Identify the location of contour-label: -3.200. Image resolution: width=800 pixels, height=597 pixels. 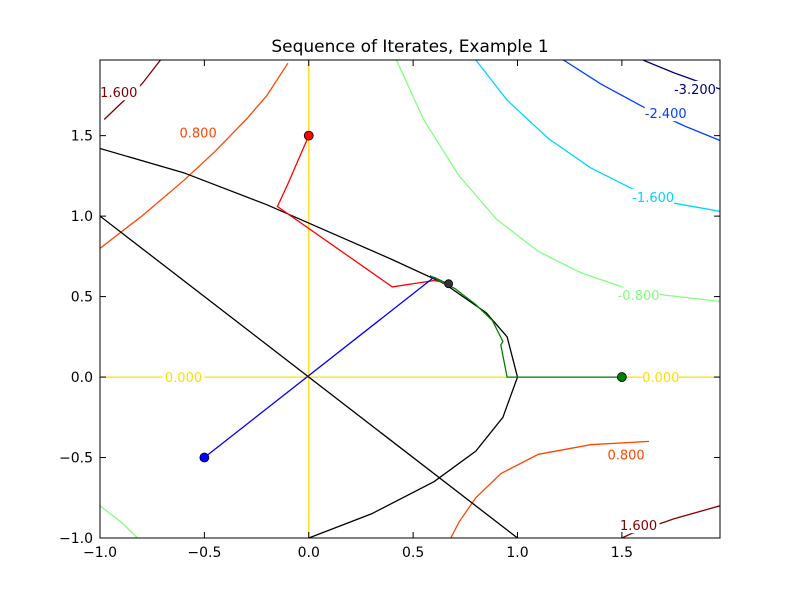
(695, 90).